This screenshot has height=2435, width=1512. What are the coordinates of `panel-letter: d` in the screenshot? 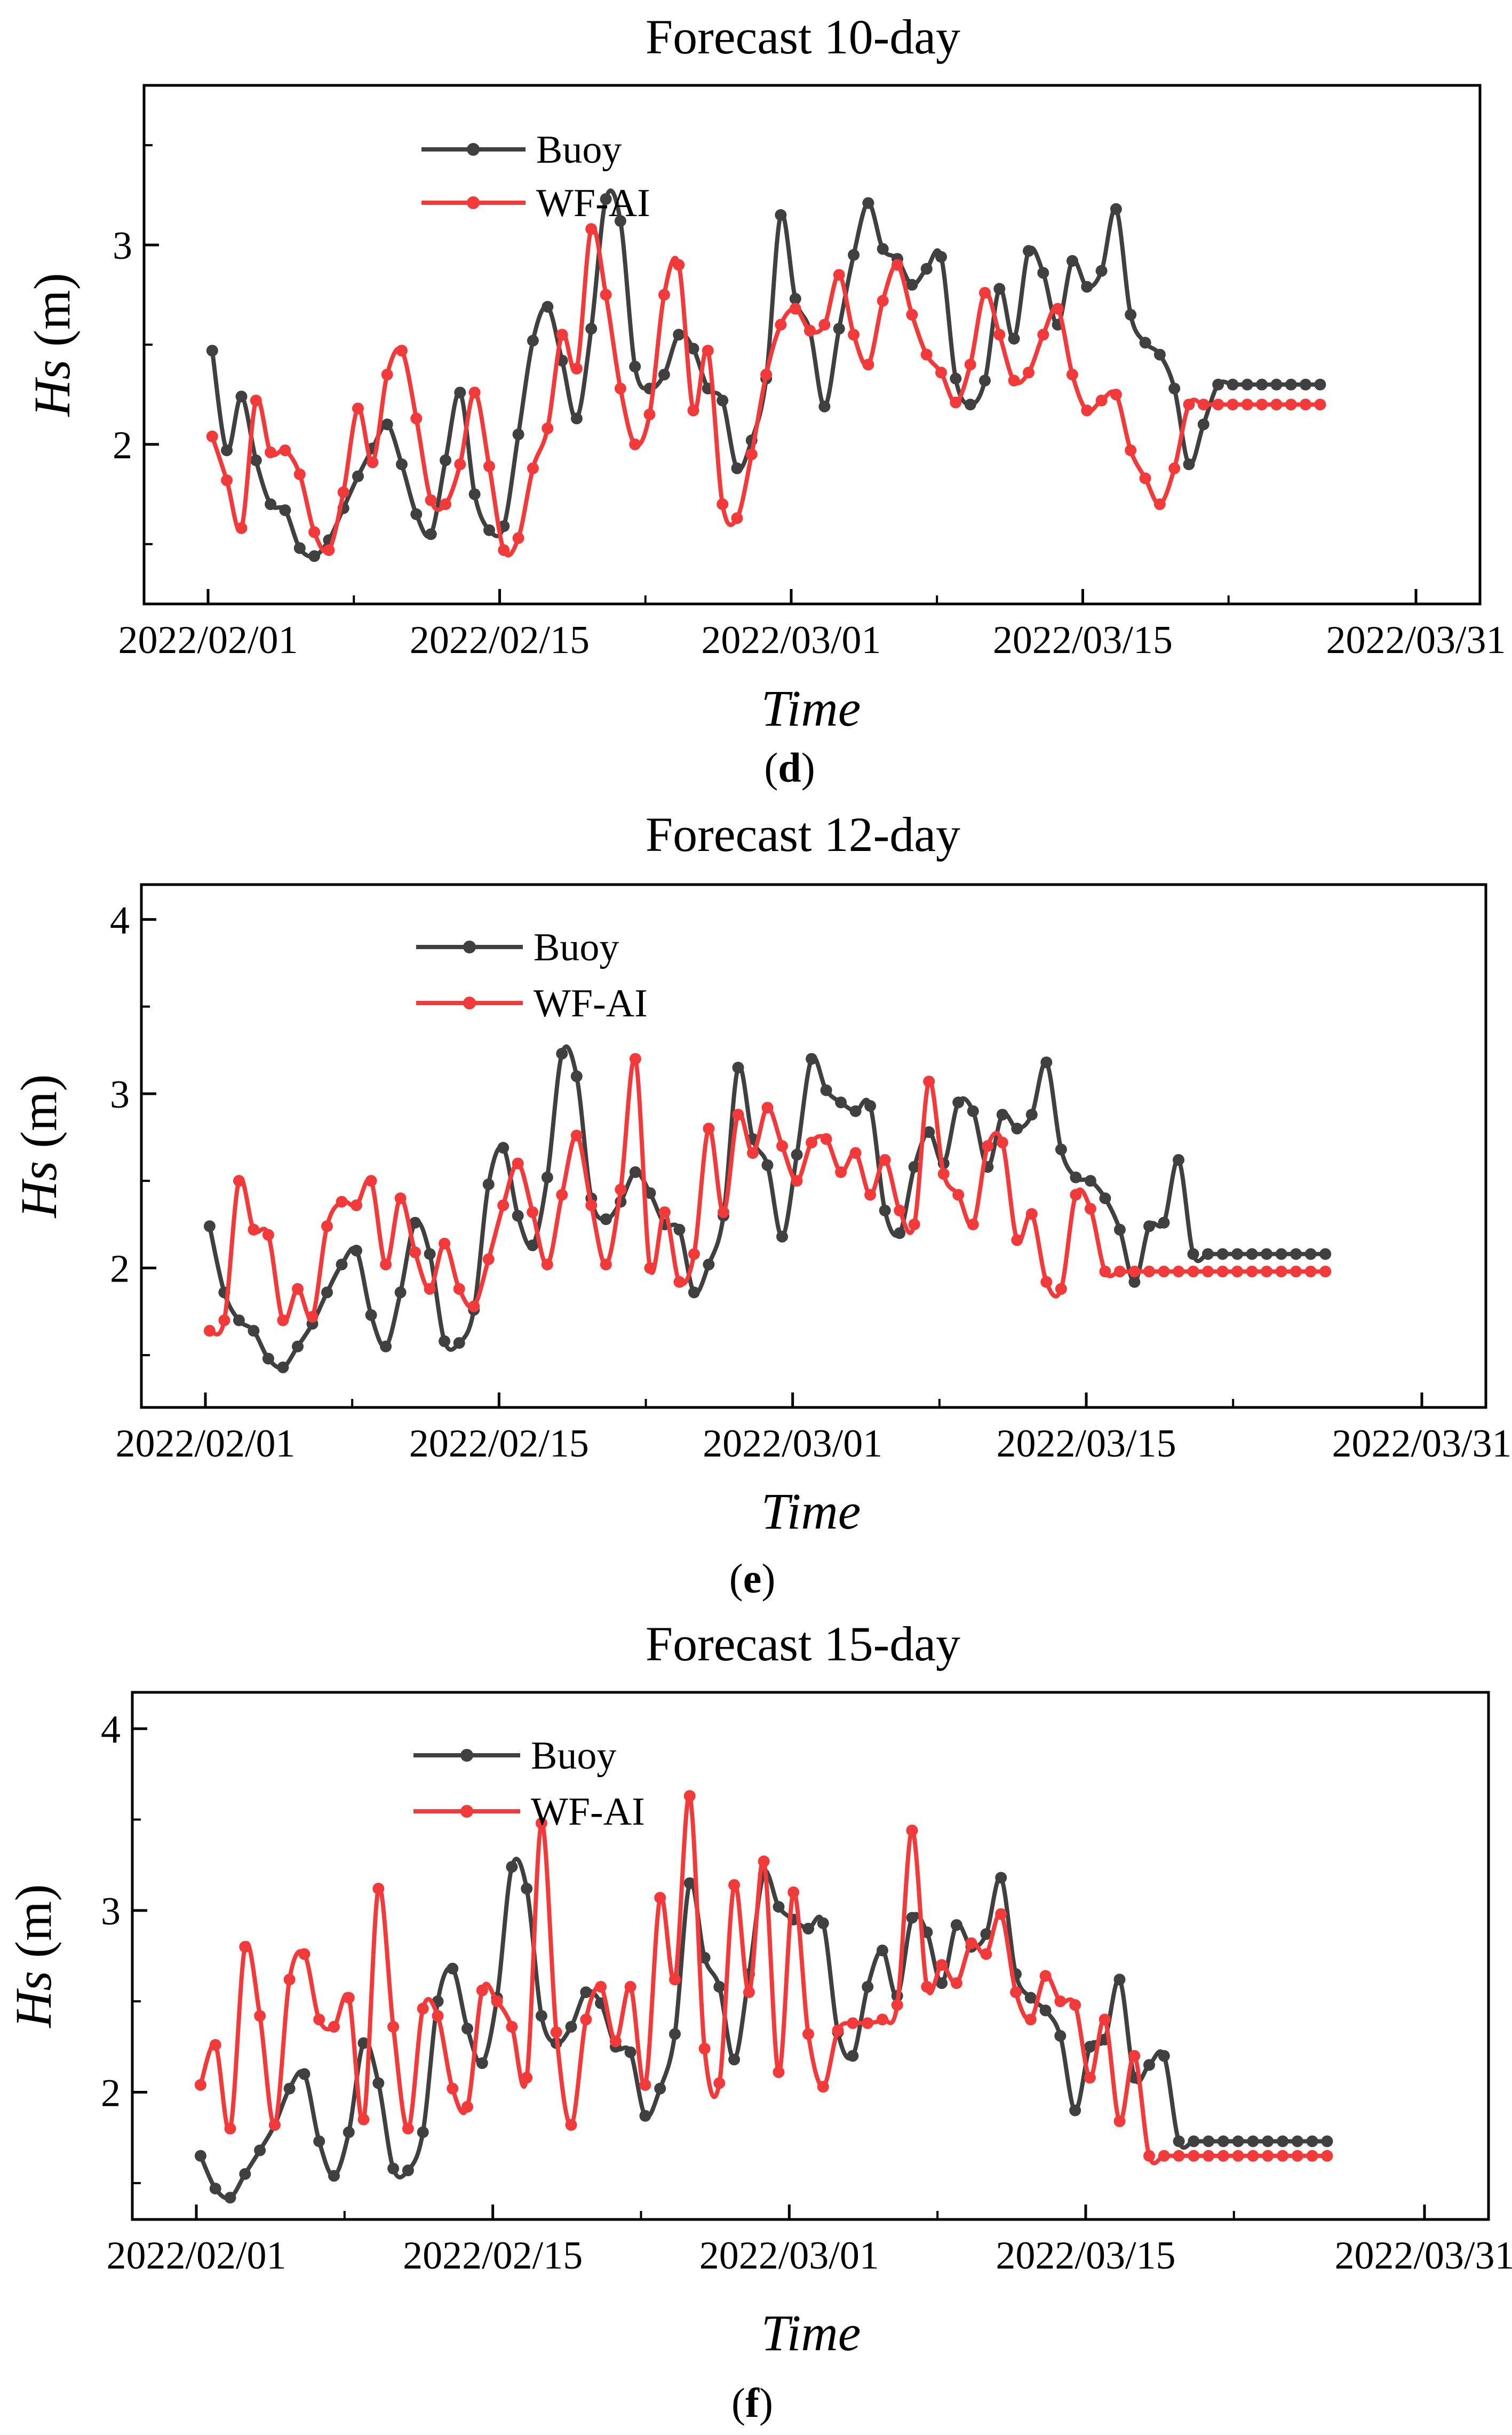 It's located at (790, 767).